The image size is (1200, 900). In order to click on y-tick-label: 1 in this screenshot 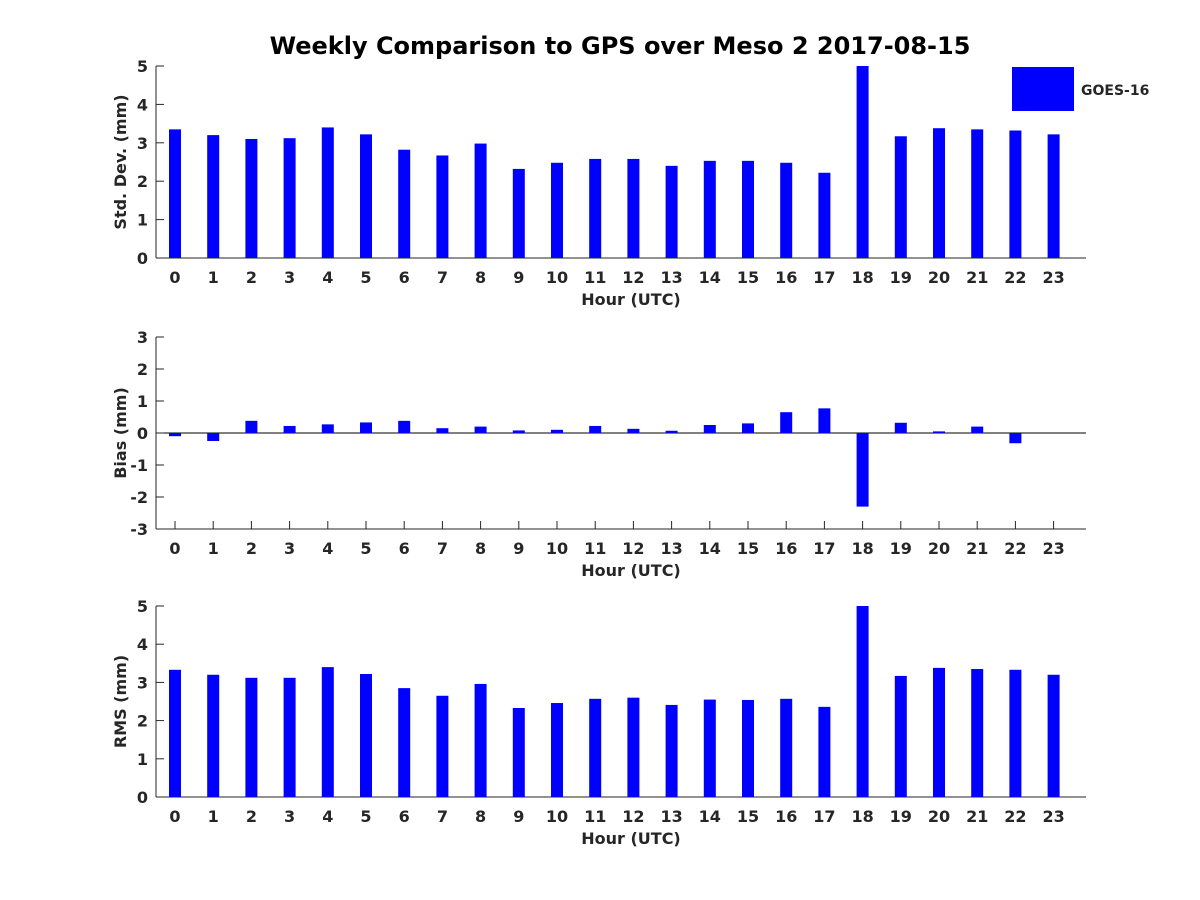, I will do `click(142, 759)`.